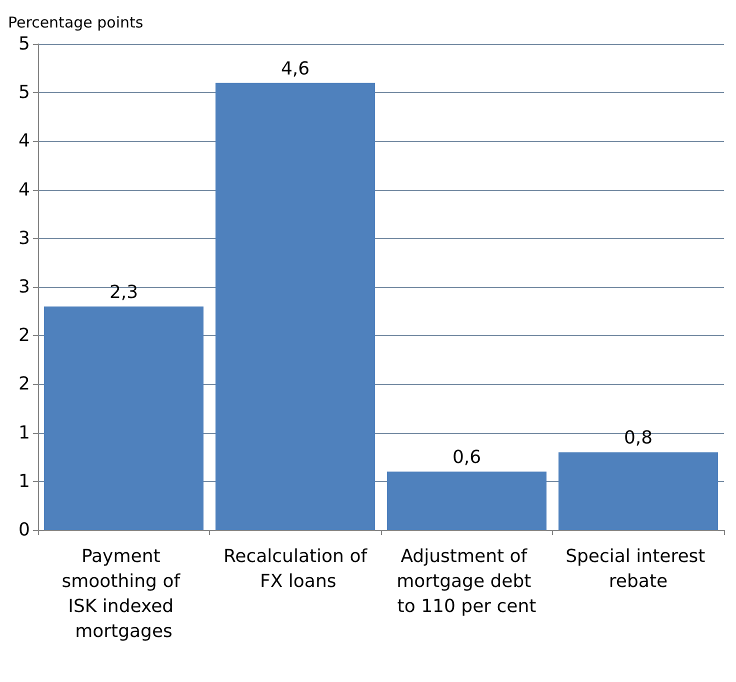 Image resolution: width=736 pixels, height=682 pixels. Describe the element at coordinates (638, 438) in the screenshot. I see `data-label: 0,8` at that location.